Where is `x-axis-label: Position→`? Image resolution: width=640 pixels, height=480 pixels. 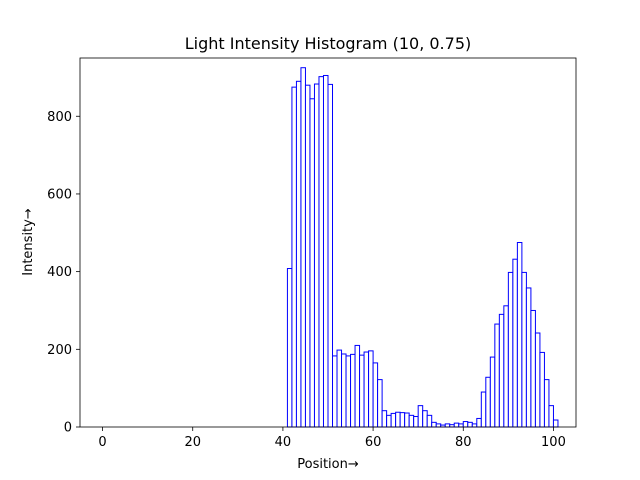 x-axis-label: Position→ is located at coordinates (328, 464).